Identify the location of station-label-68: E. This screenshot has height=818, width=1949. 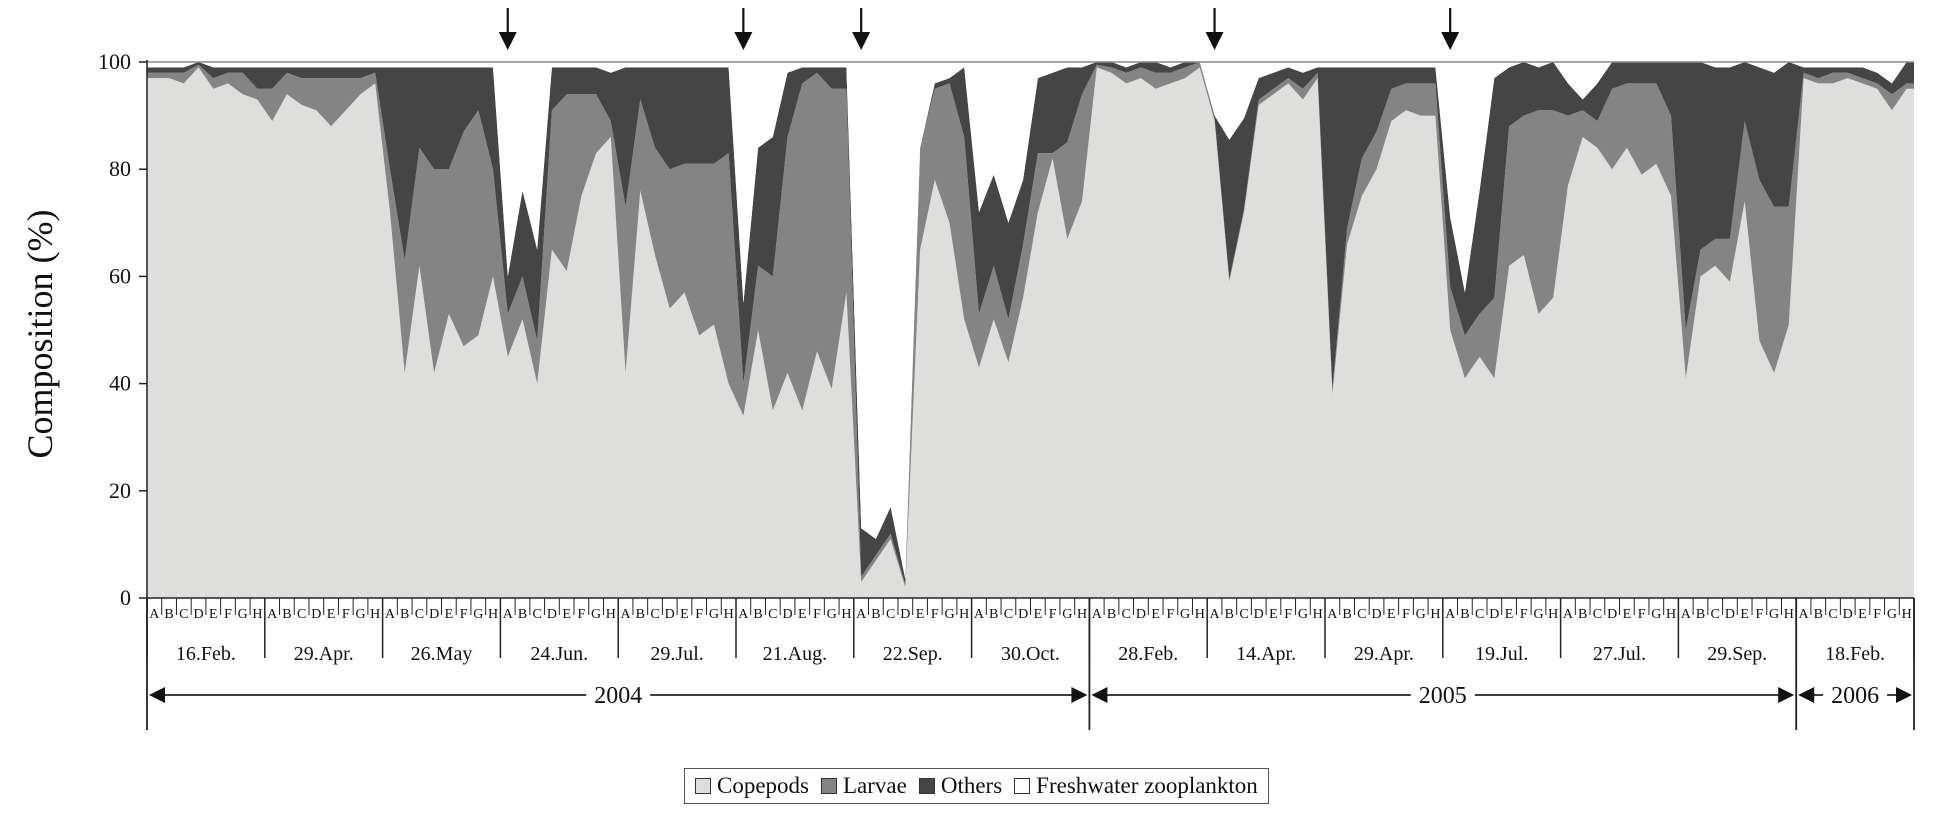
(1155, 614).